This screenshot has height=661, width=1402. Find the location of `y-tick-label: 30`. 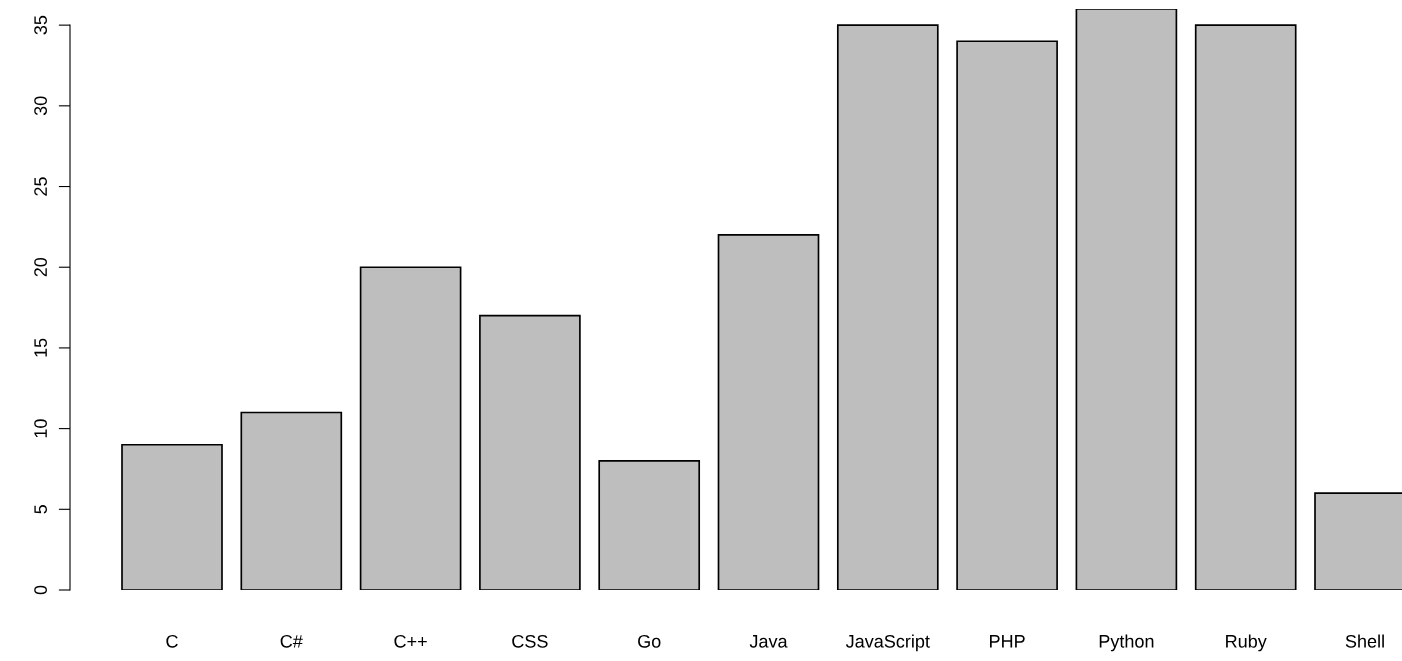

y-tick-label: 30 is located at coordinates (40, 106).